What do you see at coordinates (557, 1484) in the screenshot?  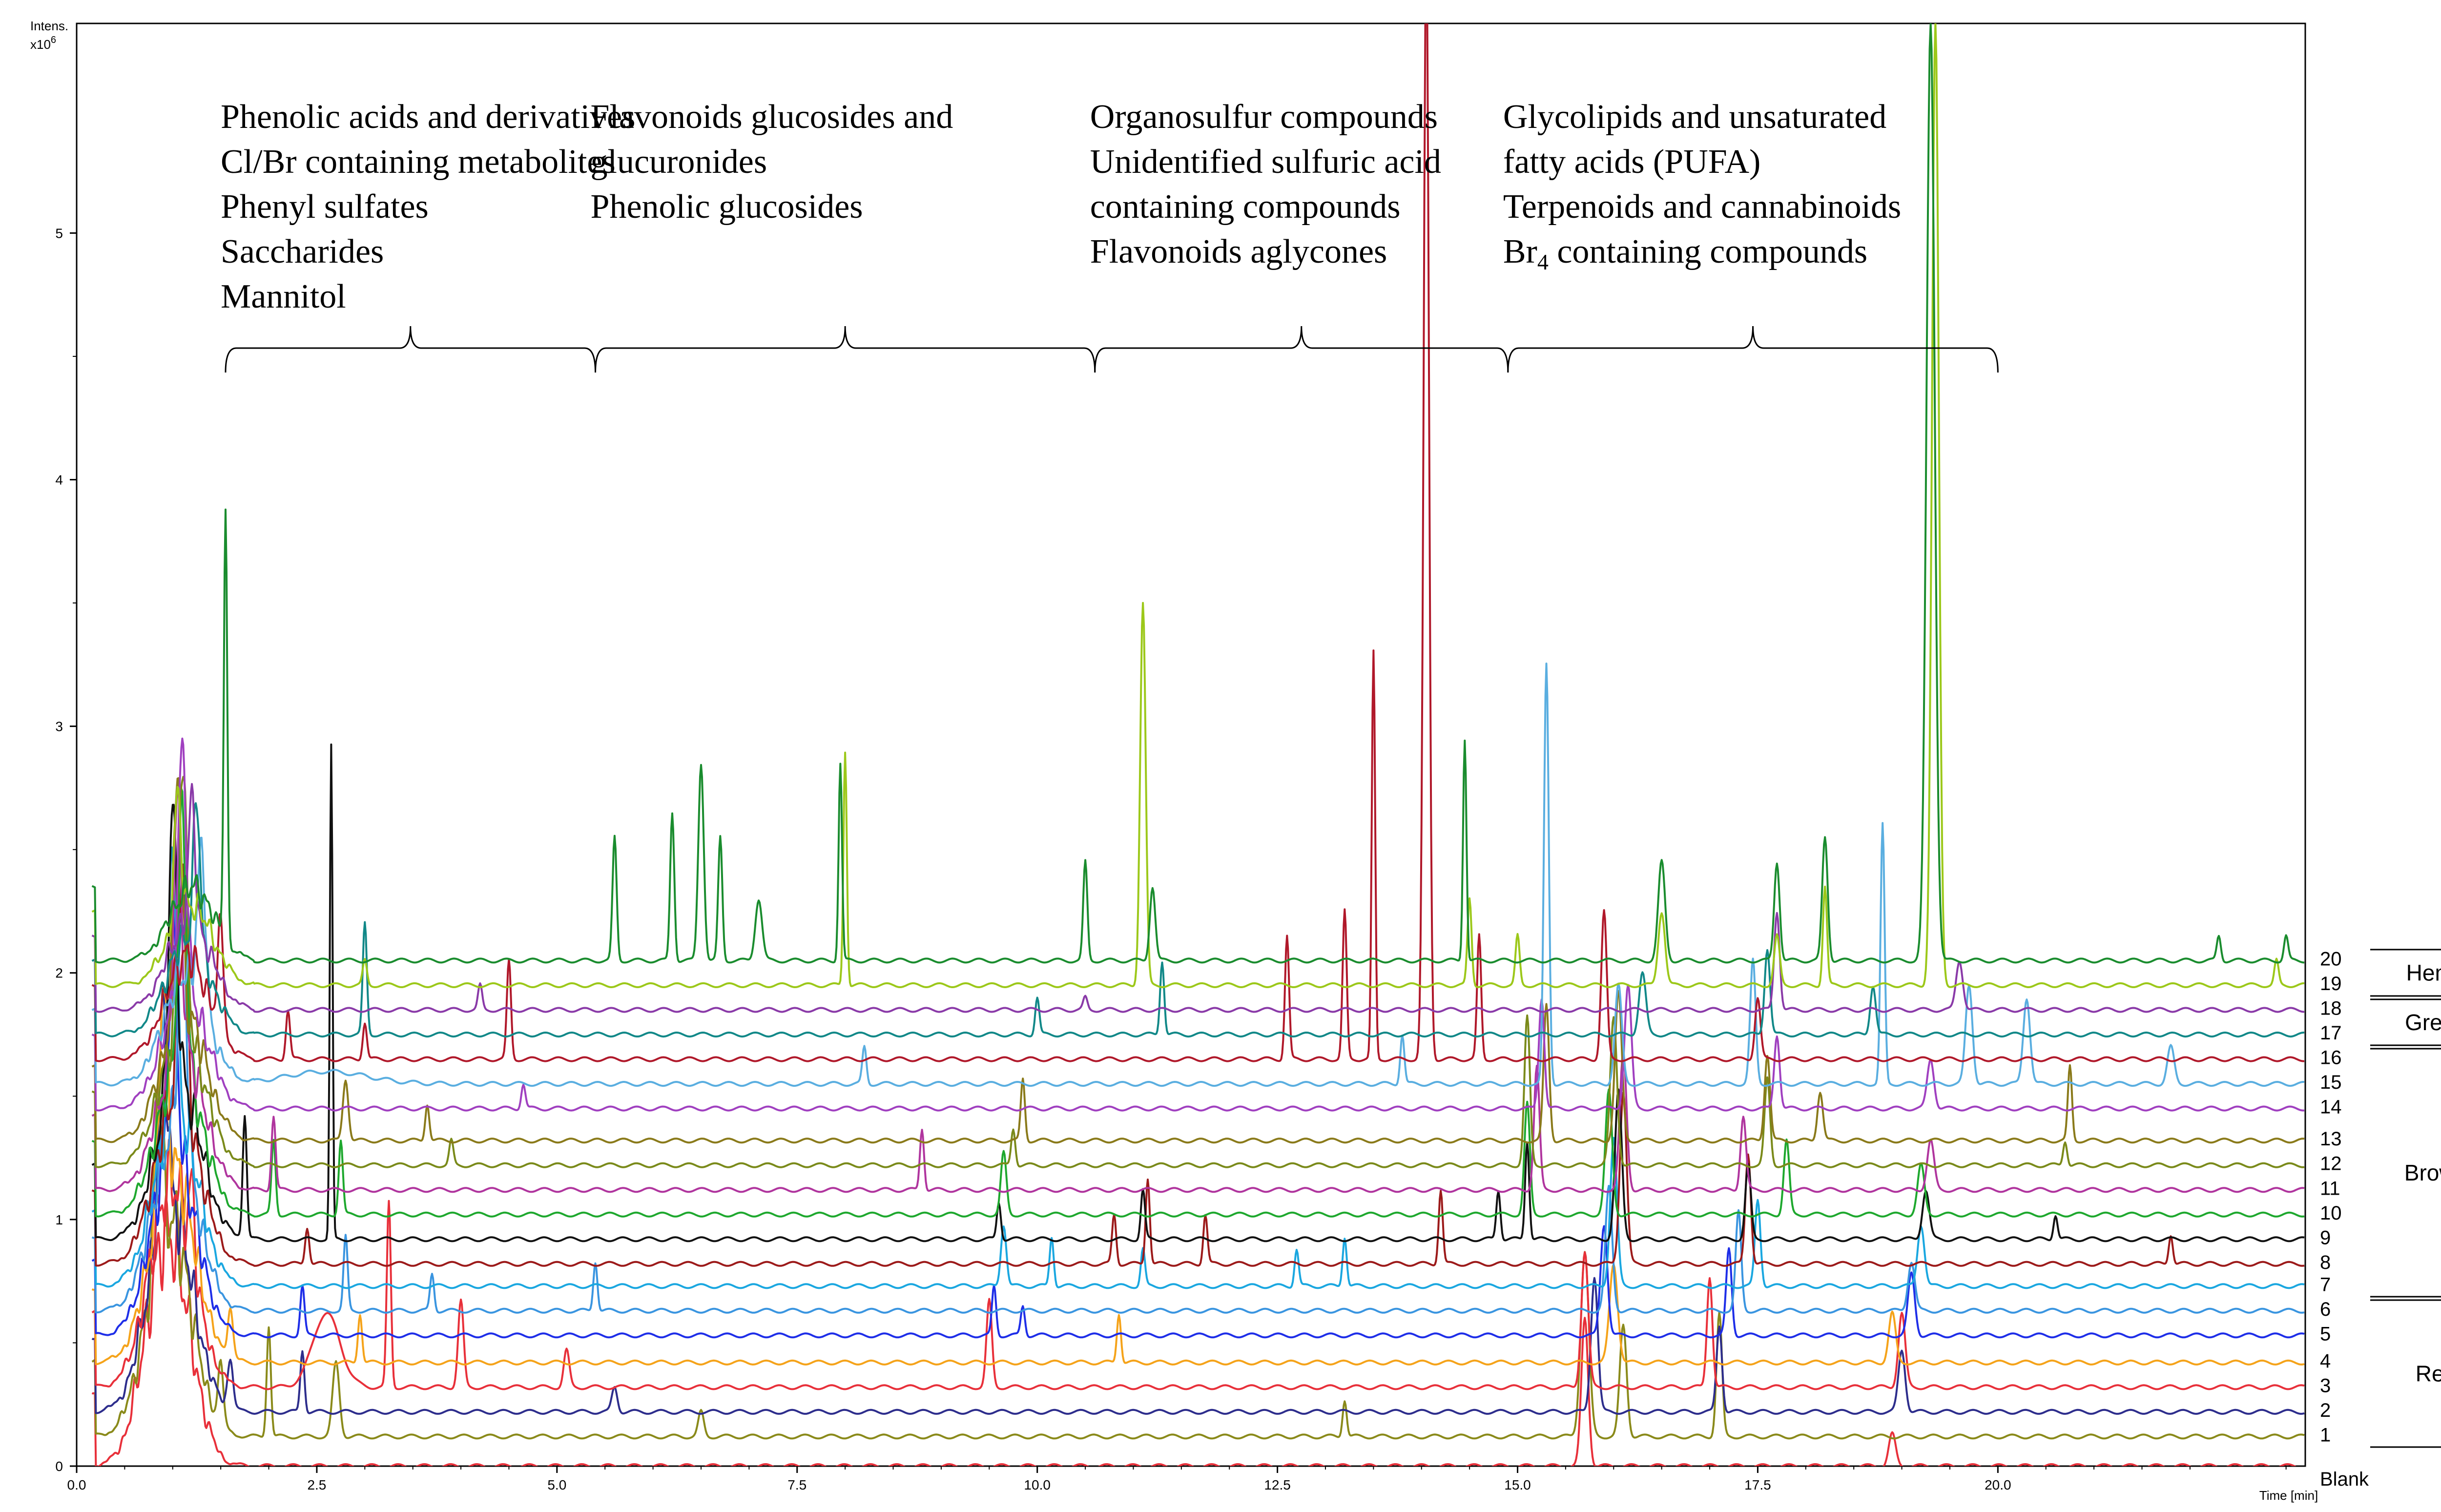 I see `x-tick-label: 5.0` at bounding box center [557, 1484].